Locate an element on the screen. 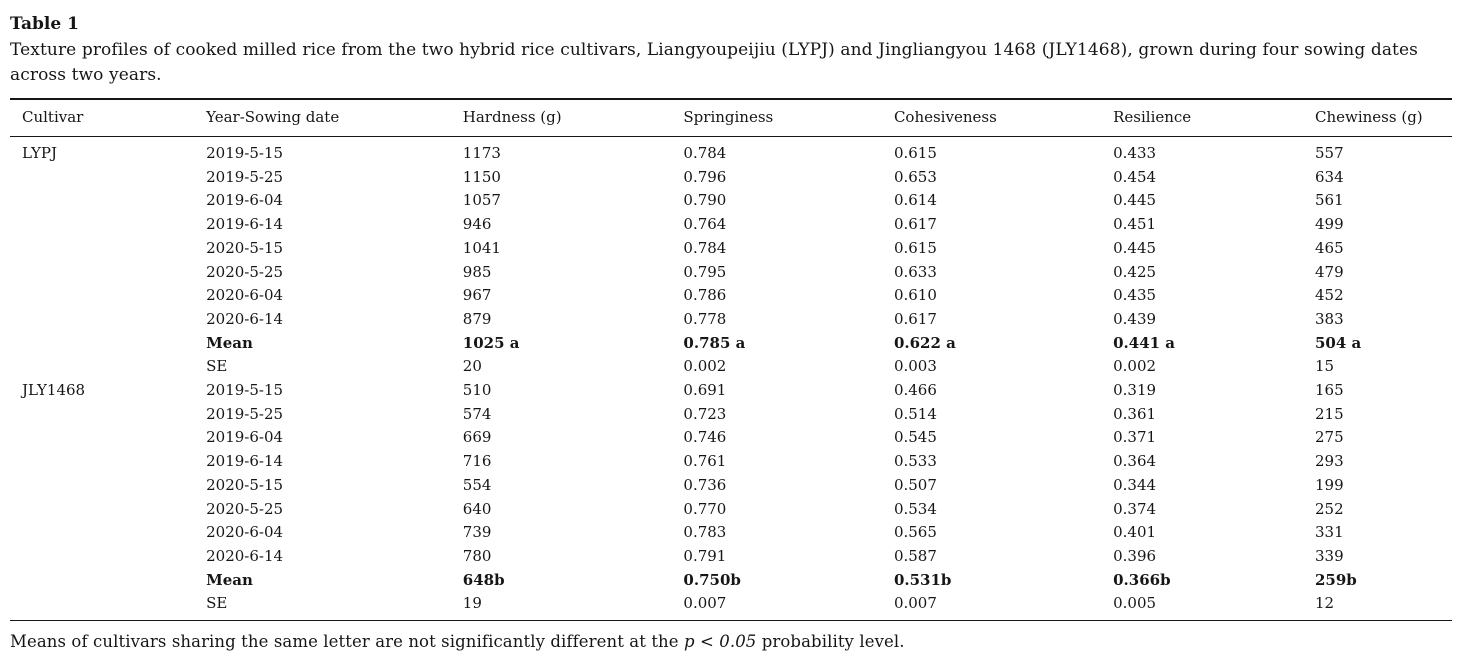 This screenshot has width=1462, height=659. cell-value: 0.425 is located at coordinates (1135, 271).